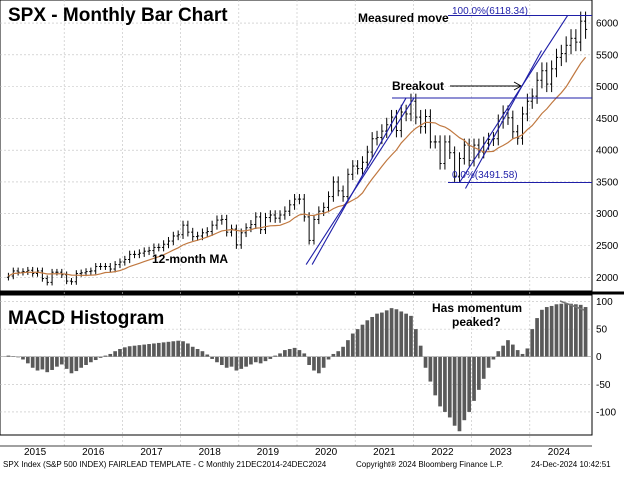 The image size is (624, 477). What do you see at coordinates (501, 452) in the screenshot?
I see `year-tick-label: 2023` at bounding box center [501, 452].